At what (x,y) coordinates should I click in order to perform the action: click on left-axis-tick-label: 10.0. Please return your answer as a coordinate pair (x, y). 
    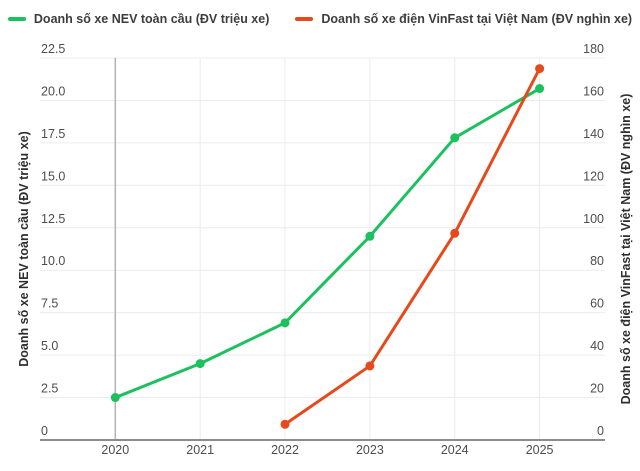
    Looking at the image, I should click on (53, 261).